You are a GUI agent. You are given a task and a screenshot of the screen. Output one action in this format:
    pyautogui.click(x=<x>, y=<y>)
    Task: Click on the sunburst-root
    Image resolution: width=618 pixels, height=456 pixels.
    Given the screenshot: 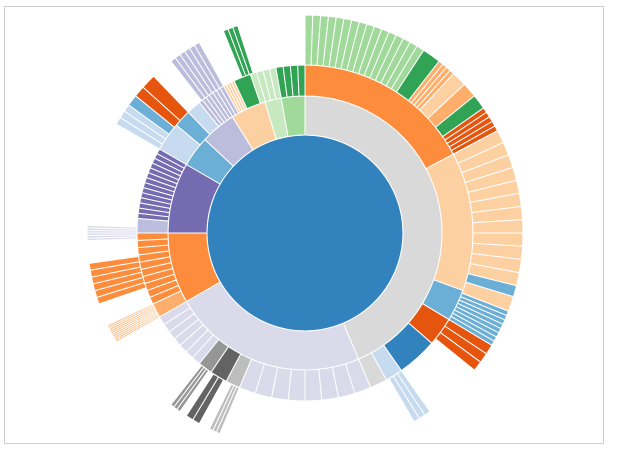 What is the action you would take?
    pyautogui.click(x=305, y=233)
    